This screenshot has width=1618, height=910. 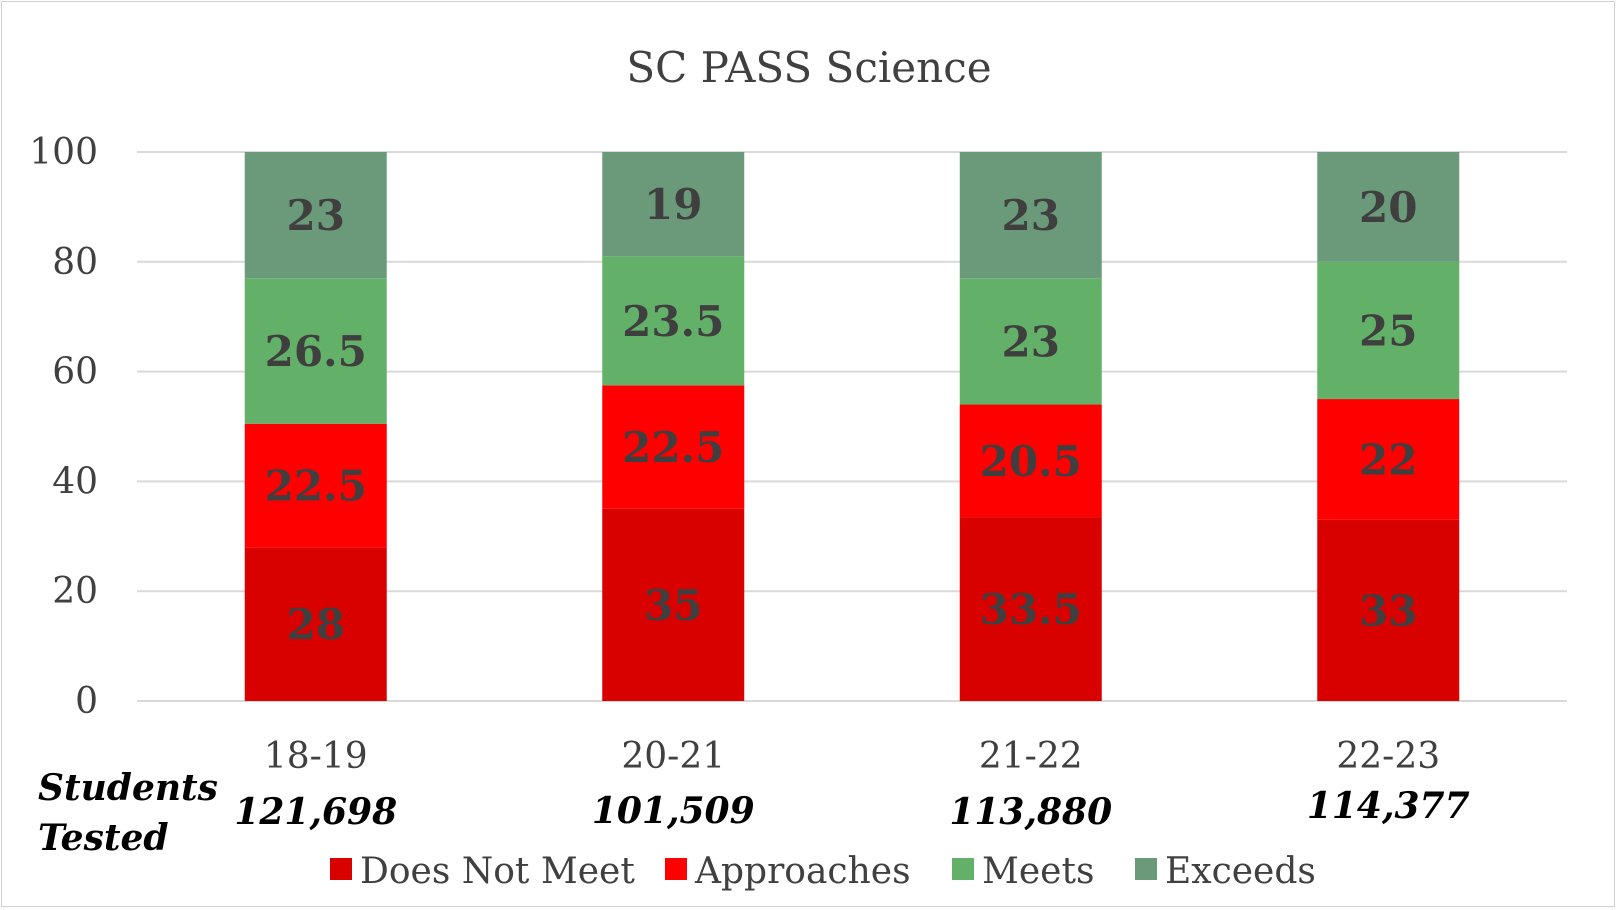 What do you see at coordinates (673, 811) in the screenshot?
I see `students-tested-value: 101,509` at bounding box center [673, 811].